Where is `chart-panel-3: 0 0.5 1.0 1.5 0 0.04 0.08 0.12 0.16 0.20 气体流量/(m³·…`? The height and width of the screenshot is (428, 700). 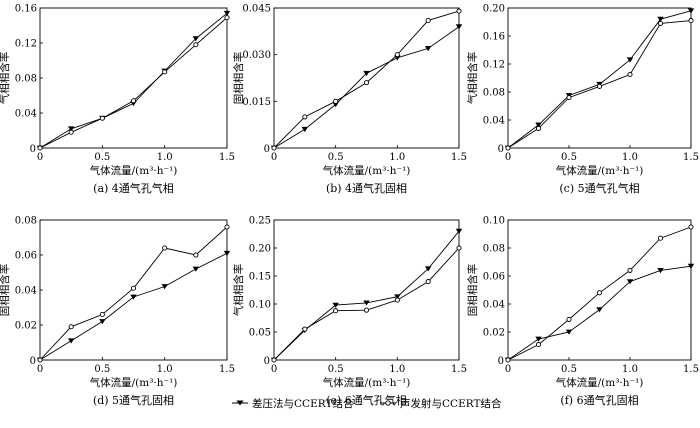 chart-panel-3: 0 0.5 1.0 1.5 0 0.04 0.08 0.12 0.16 0.20 气体流量/(m³·… is located at coordinates (582, 100).